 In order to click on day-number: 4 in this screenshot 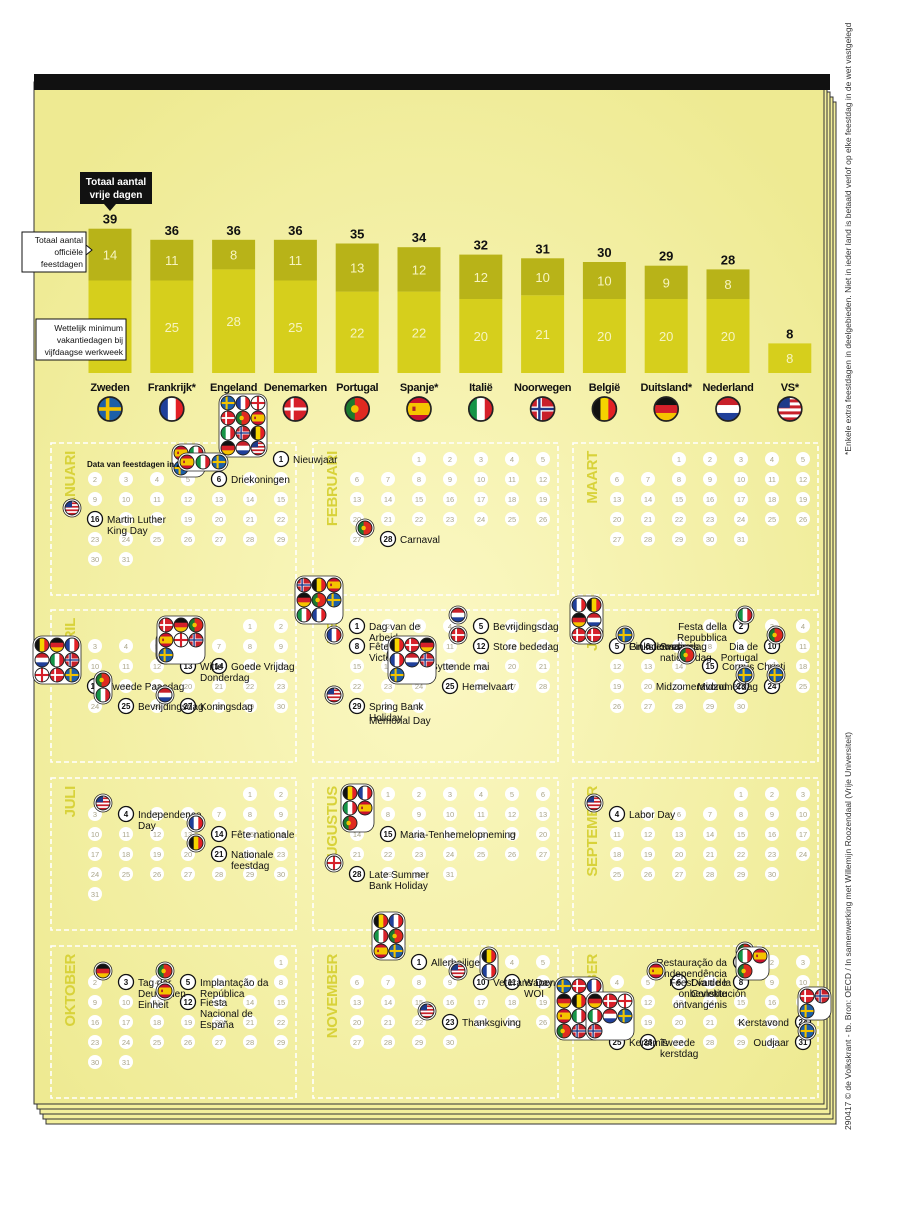, I will do `click(481, 794)`.